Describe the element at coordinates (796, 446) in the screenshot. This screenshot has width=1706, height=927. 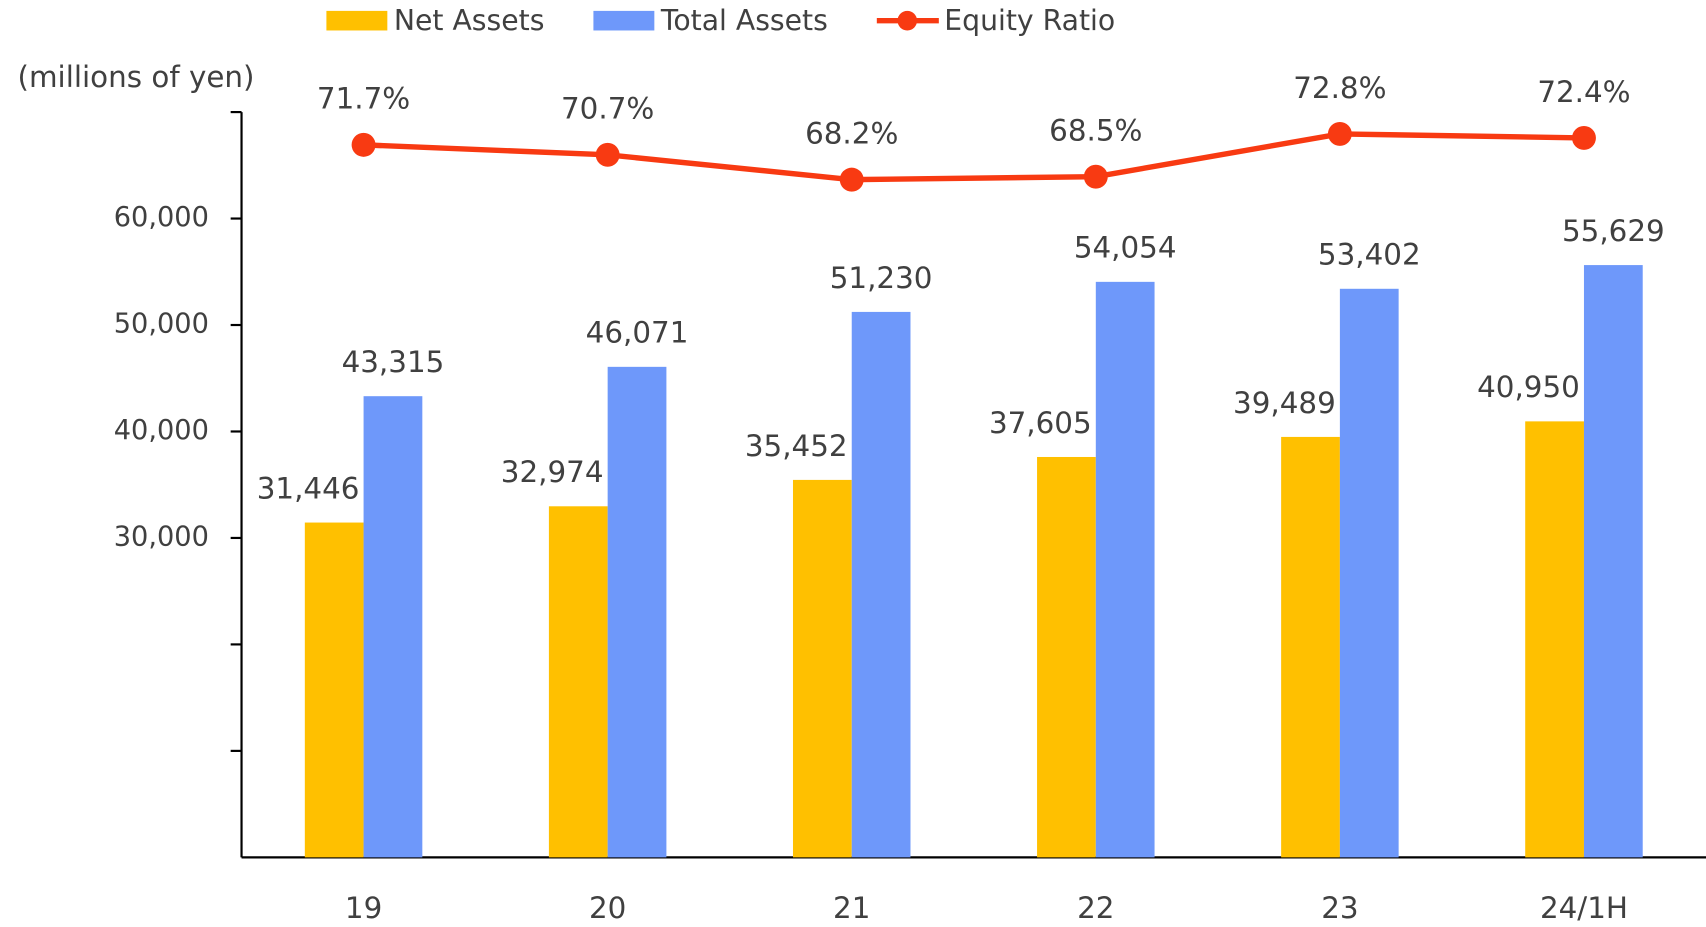
I see `bar-value-label: 35,452` at that location.